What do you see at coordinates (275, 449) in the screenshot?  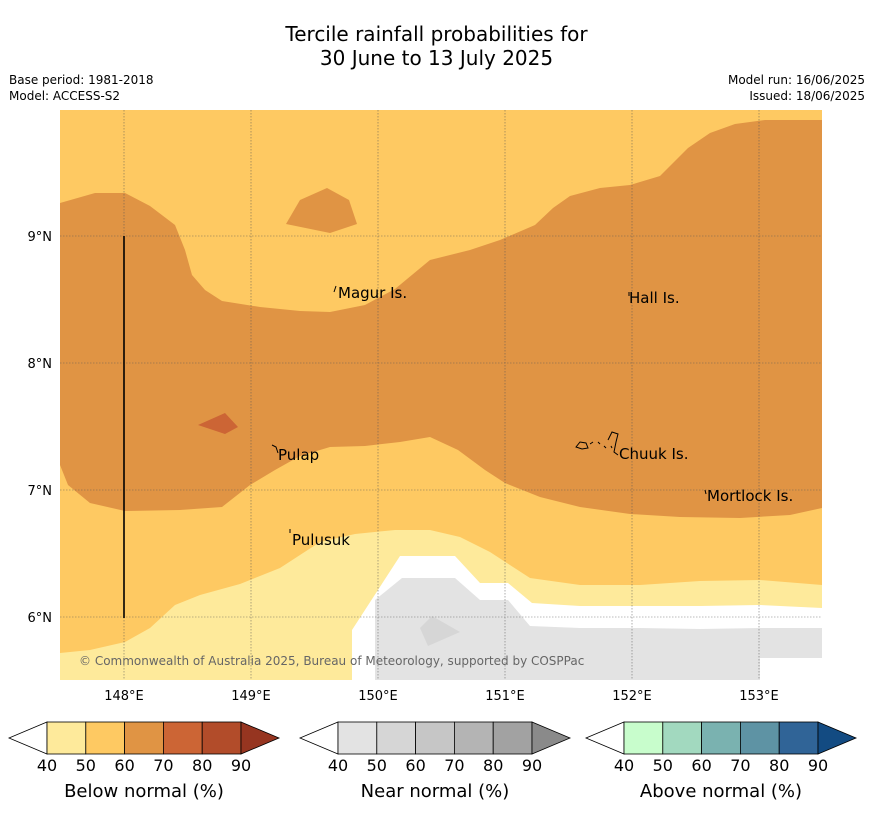 I see `island-pulap` at bounding box center [275, 449].